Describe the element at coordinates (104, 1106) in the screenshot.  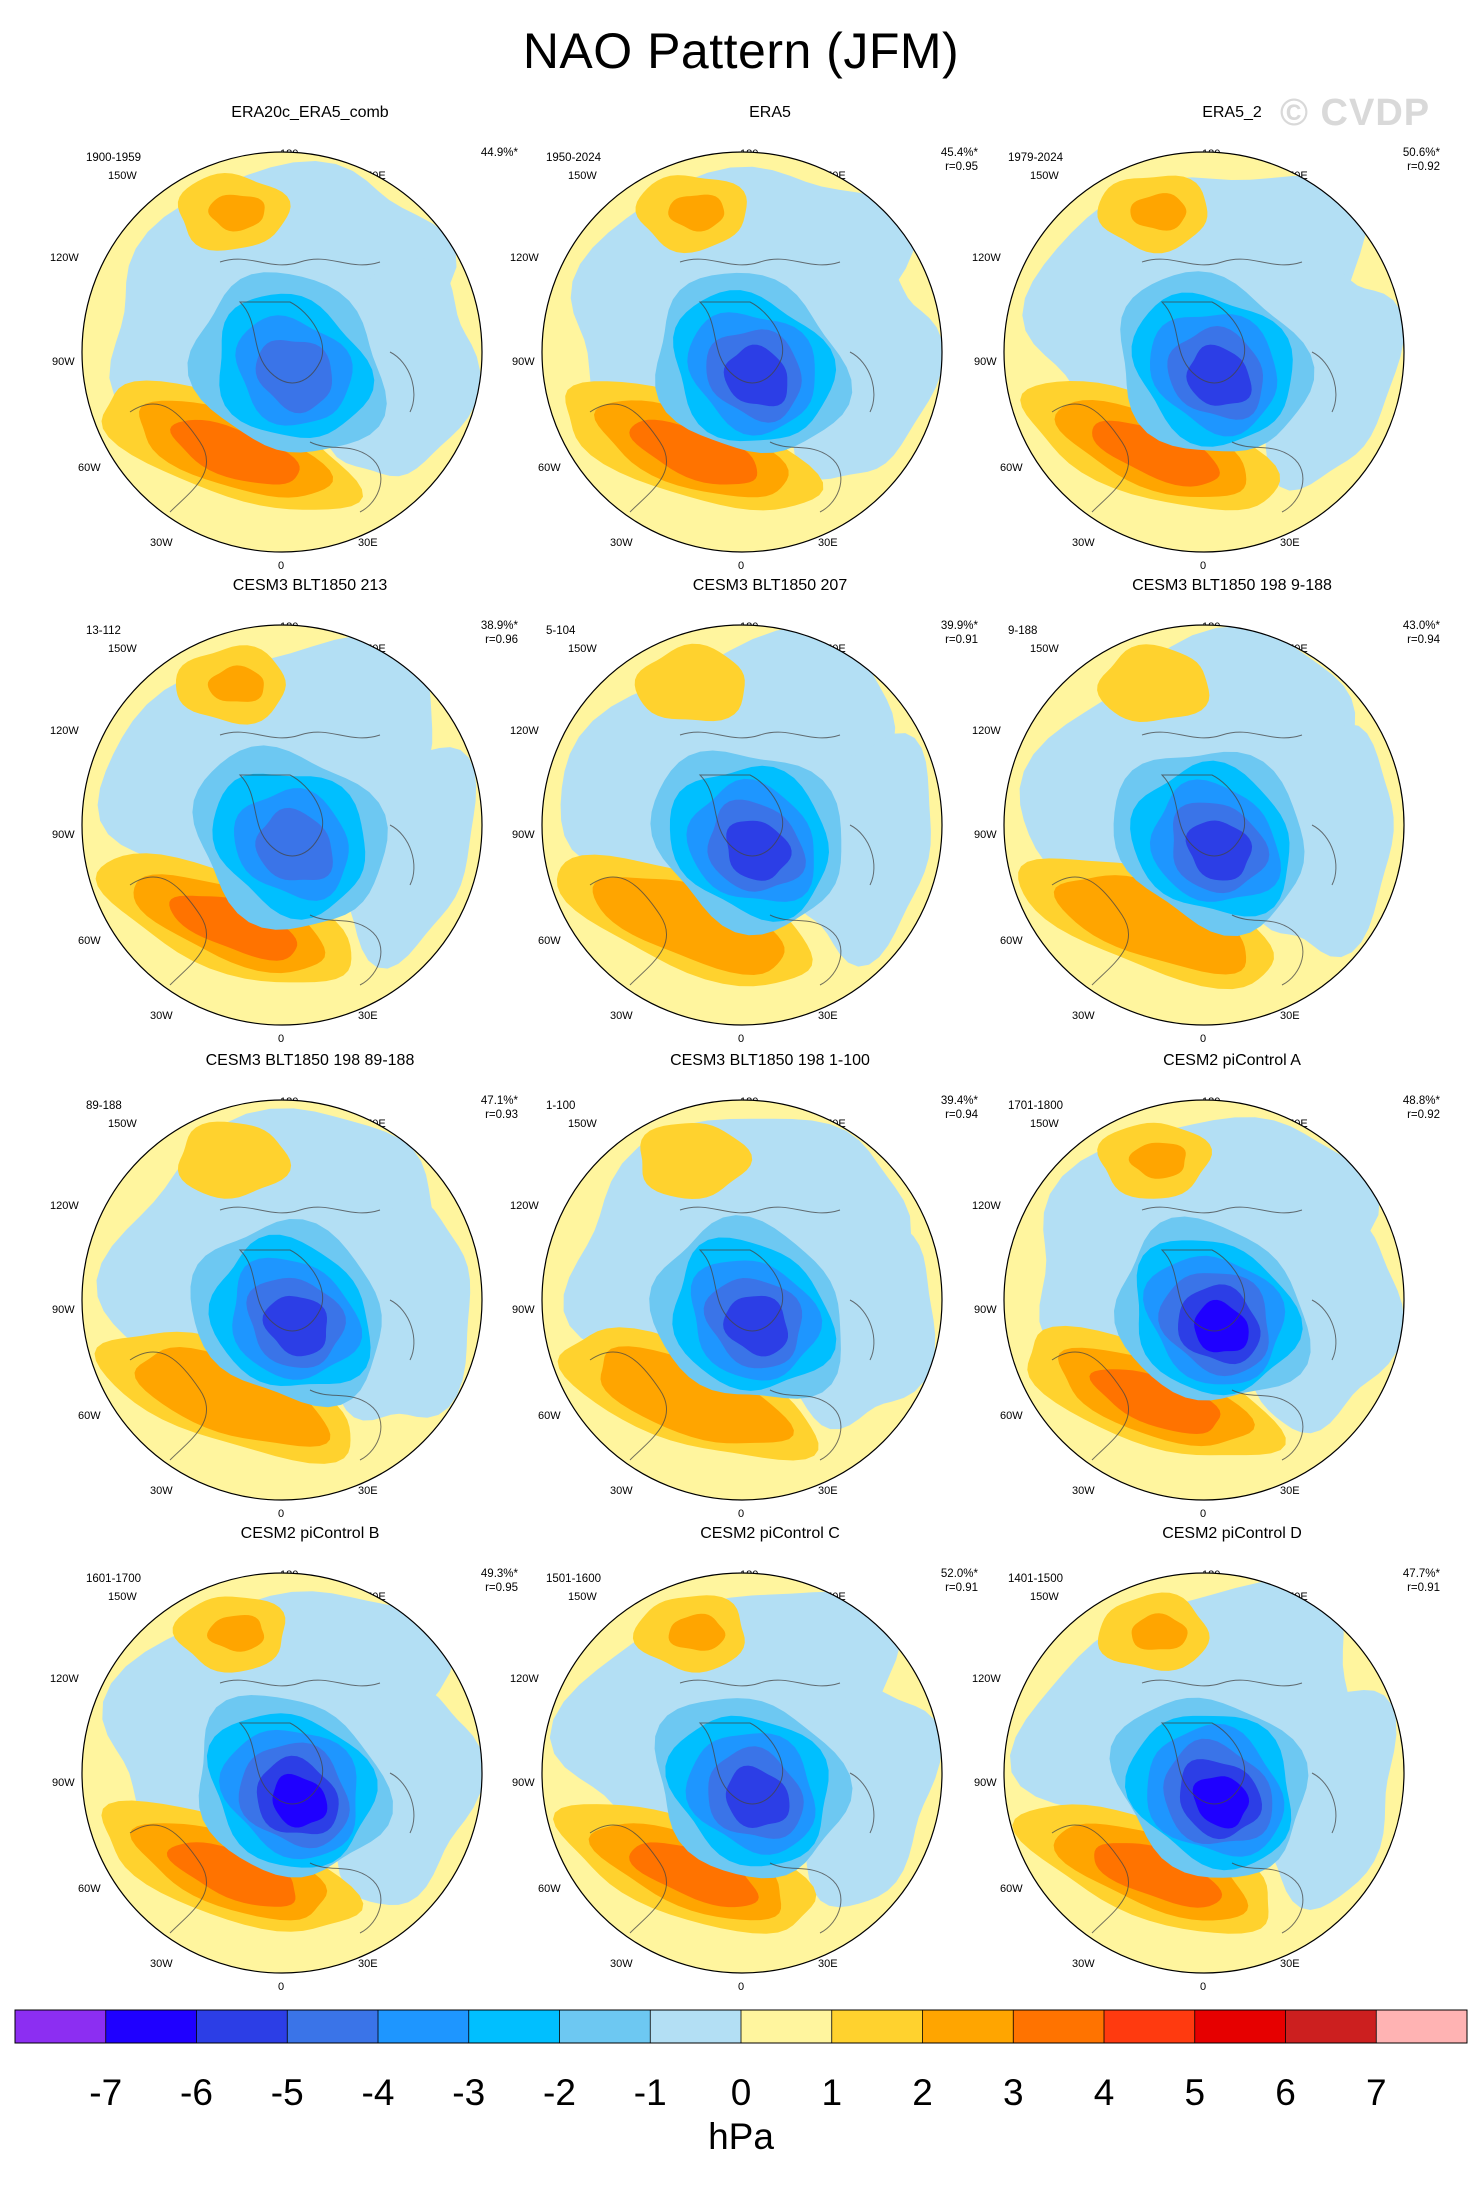
I see `panel-period: 89-188` at that location.